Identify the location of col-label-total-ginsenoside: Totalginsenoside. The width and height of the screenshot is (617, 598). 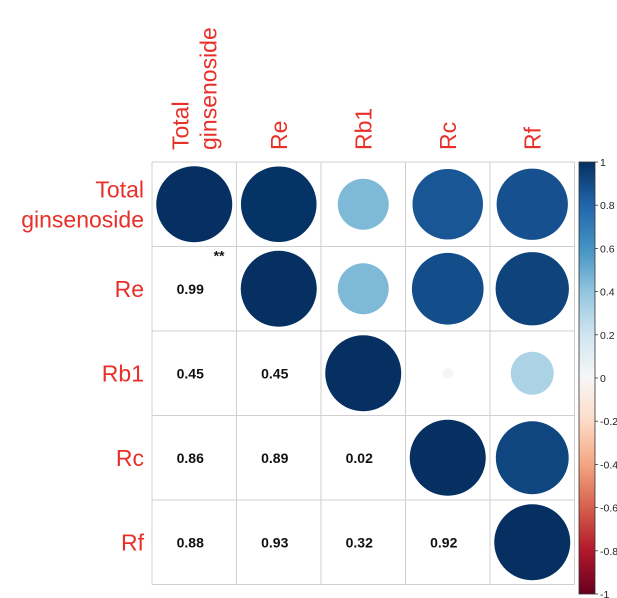
(194, 88).